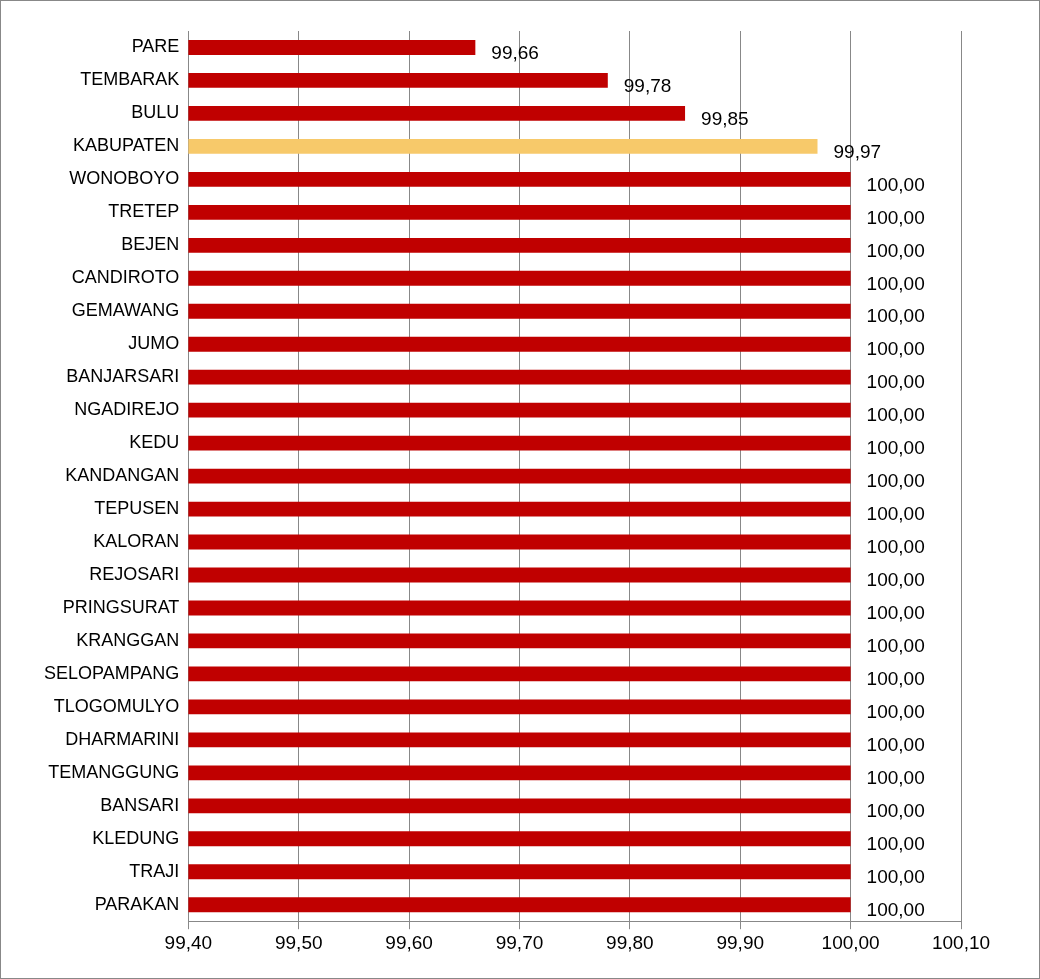 The height and width of the screenshot is (979, 1040). Describe the element at coordinates (155, 112) in the screenshot. I see `y-tick-label: BULU` at that location.